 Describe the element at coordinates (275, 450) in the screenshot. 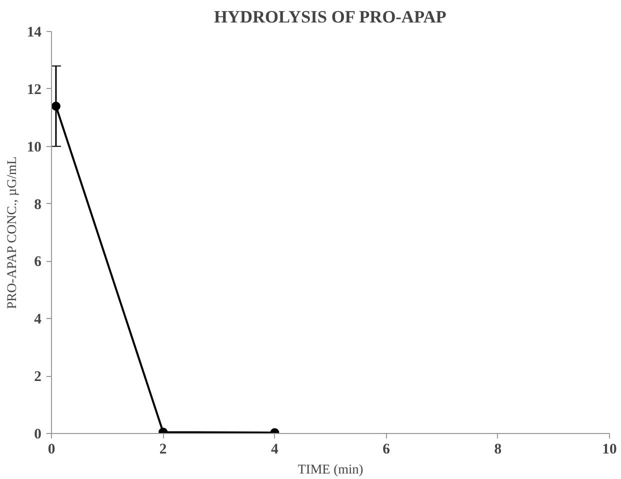

I see `x-tick-label: 4` at that location.